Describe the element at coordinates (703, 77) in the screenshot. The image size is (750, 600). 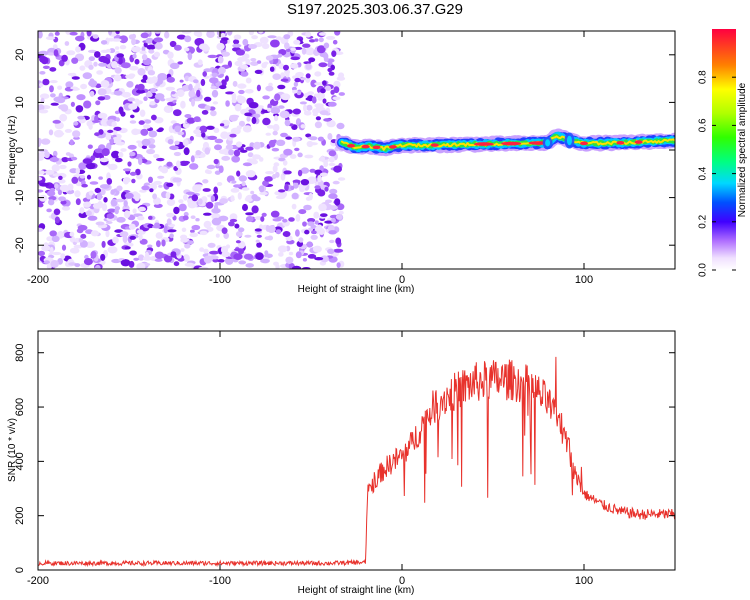
I see `colorbar-tick-label: 0.8` at that location.